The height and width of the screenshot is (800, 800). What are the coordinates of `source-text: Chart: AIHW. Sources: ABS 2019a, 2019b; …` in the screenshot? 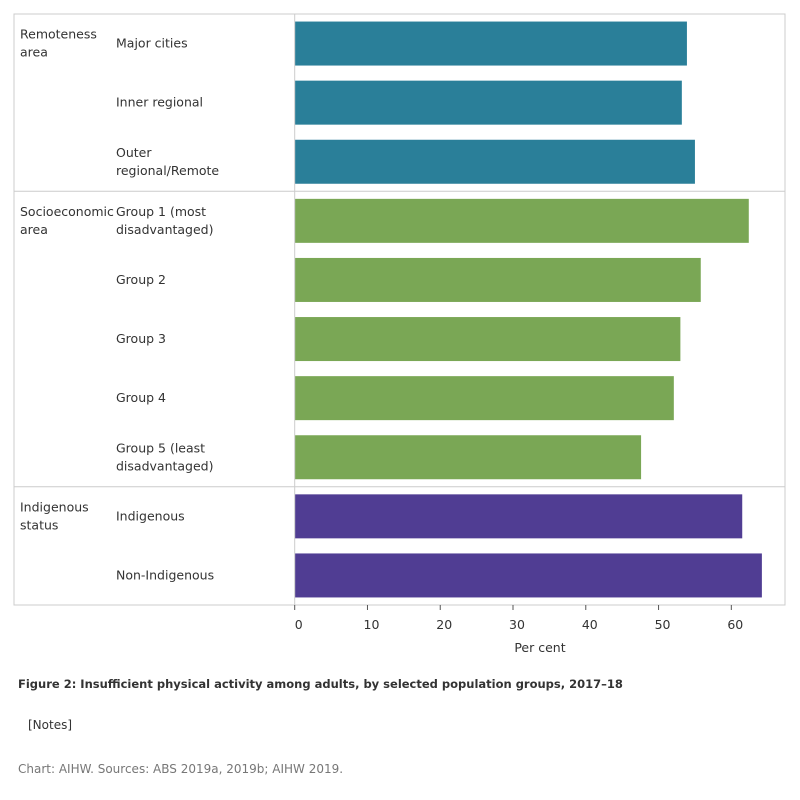 It's located at (181, 769).